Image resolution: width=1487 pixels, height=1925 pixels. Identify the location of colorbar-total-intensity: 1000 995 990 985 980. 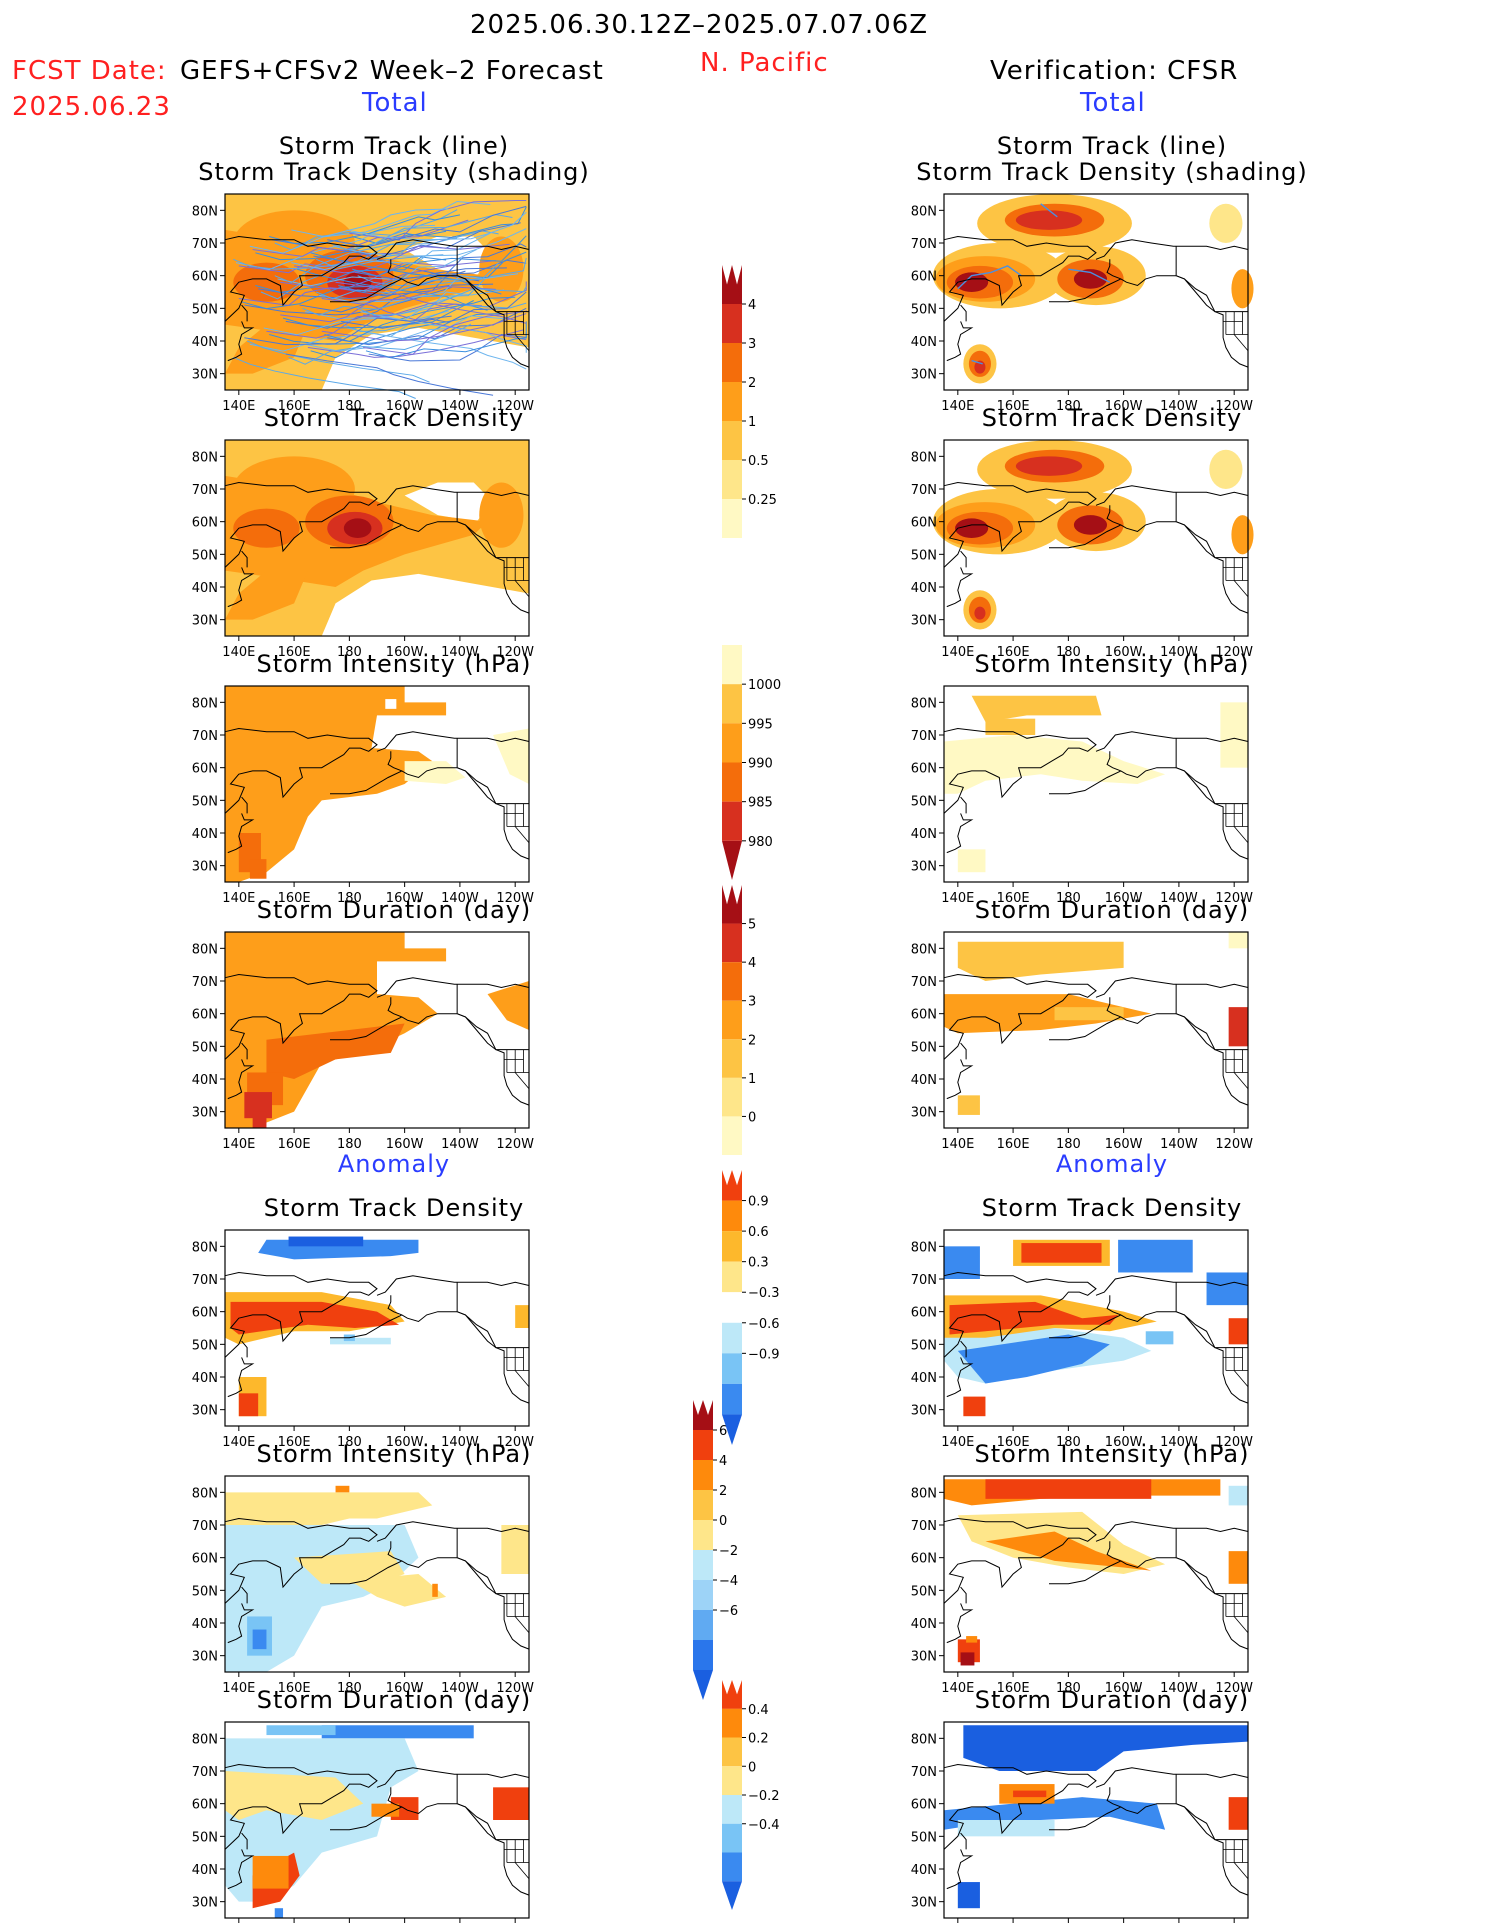
(751, 762).